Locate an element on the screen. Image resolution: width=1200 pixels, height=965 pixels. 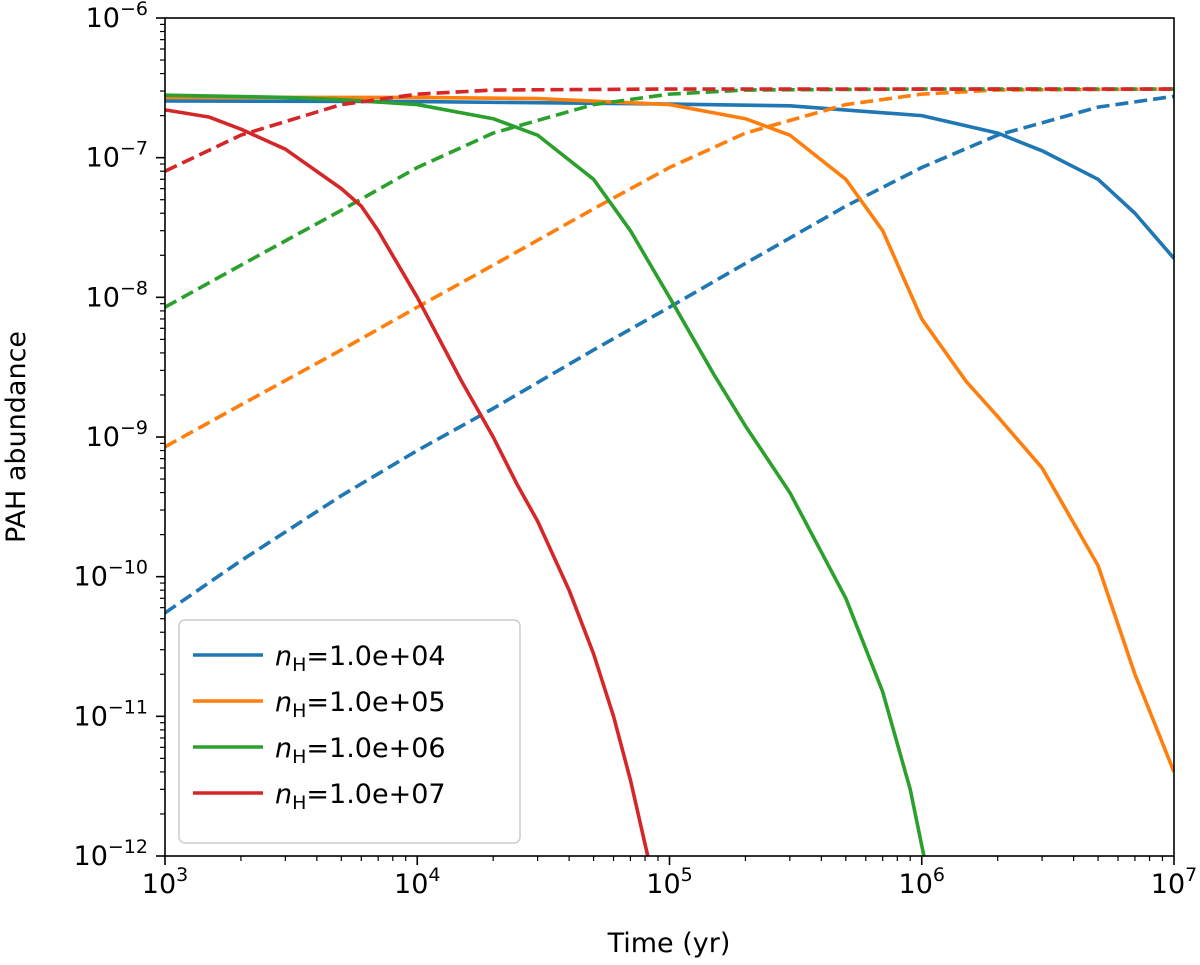
x-tick-label: 10⁷ is located at coordinates (1174, 882).